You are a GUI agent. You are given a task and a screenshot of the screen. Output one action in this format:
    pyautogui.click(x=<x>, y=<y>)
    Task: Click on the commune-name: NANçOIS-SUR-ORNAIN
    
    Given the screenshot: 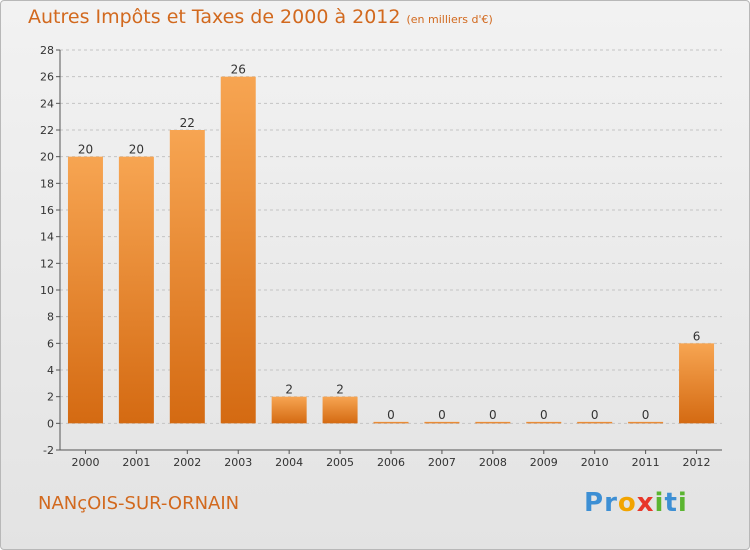 What is the action you would take?
    pyautogui.click(x=139, y=503)
    